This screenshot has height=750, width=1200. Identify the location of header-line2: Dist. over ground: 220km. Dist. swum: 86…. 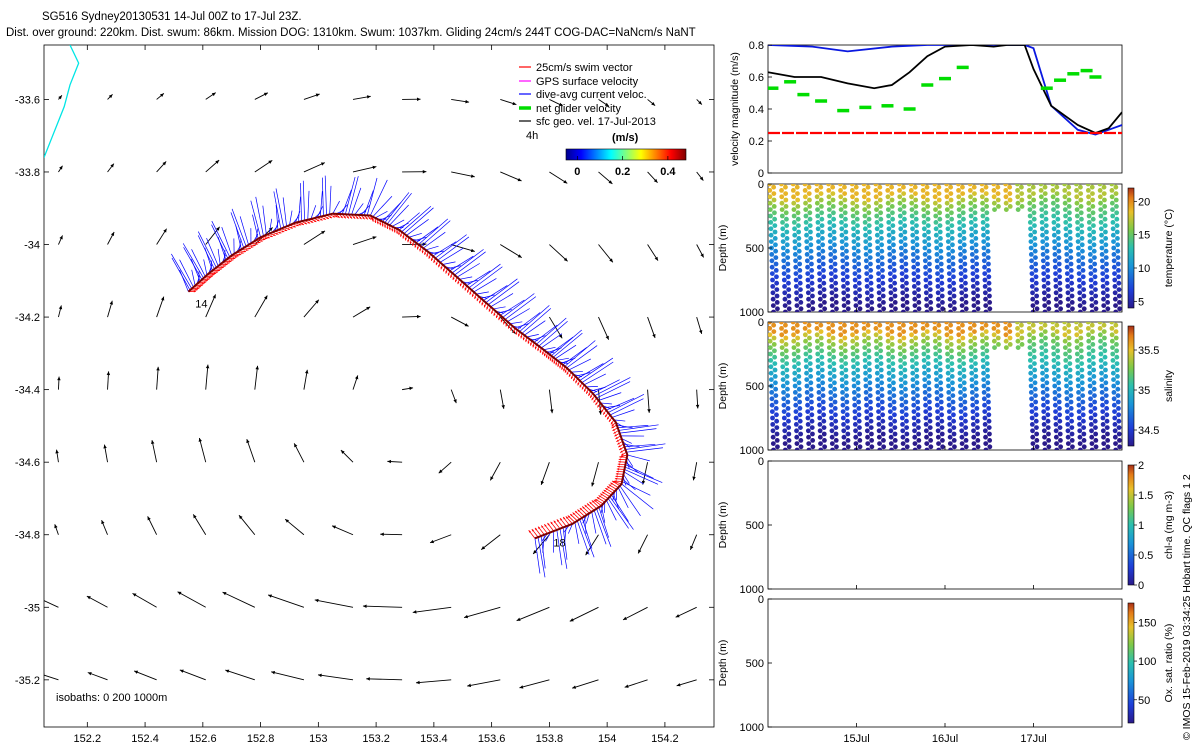
(351, 33).